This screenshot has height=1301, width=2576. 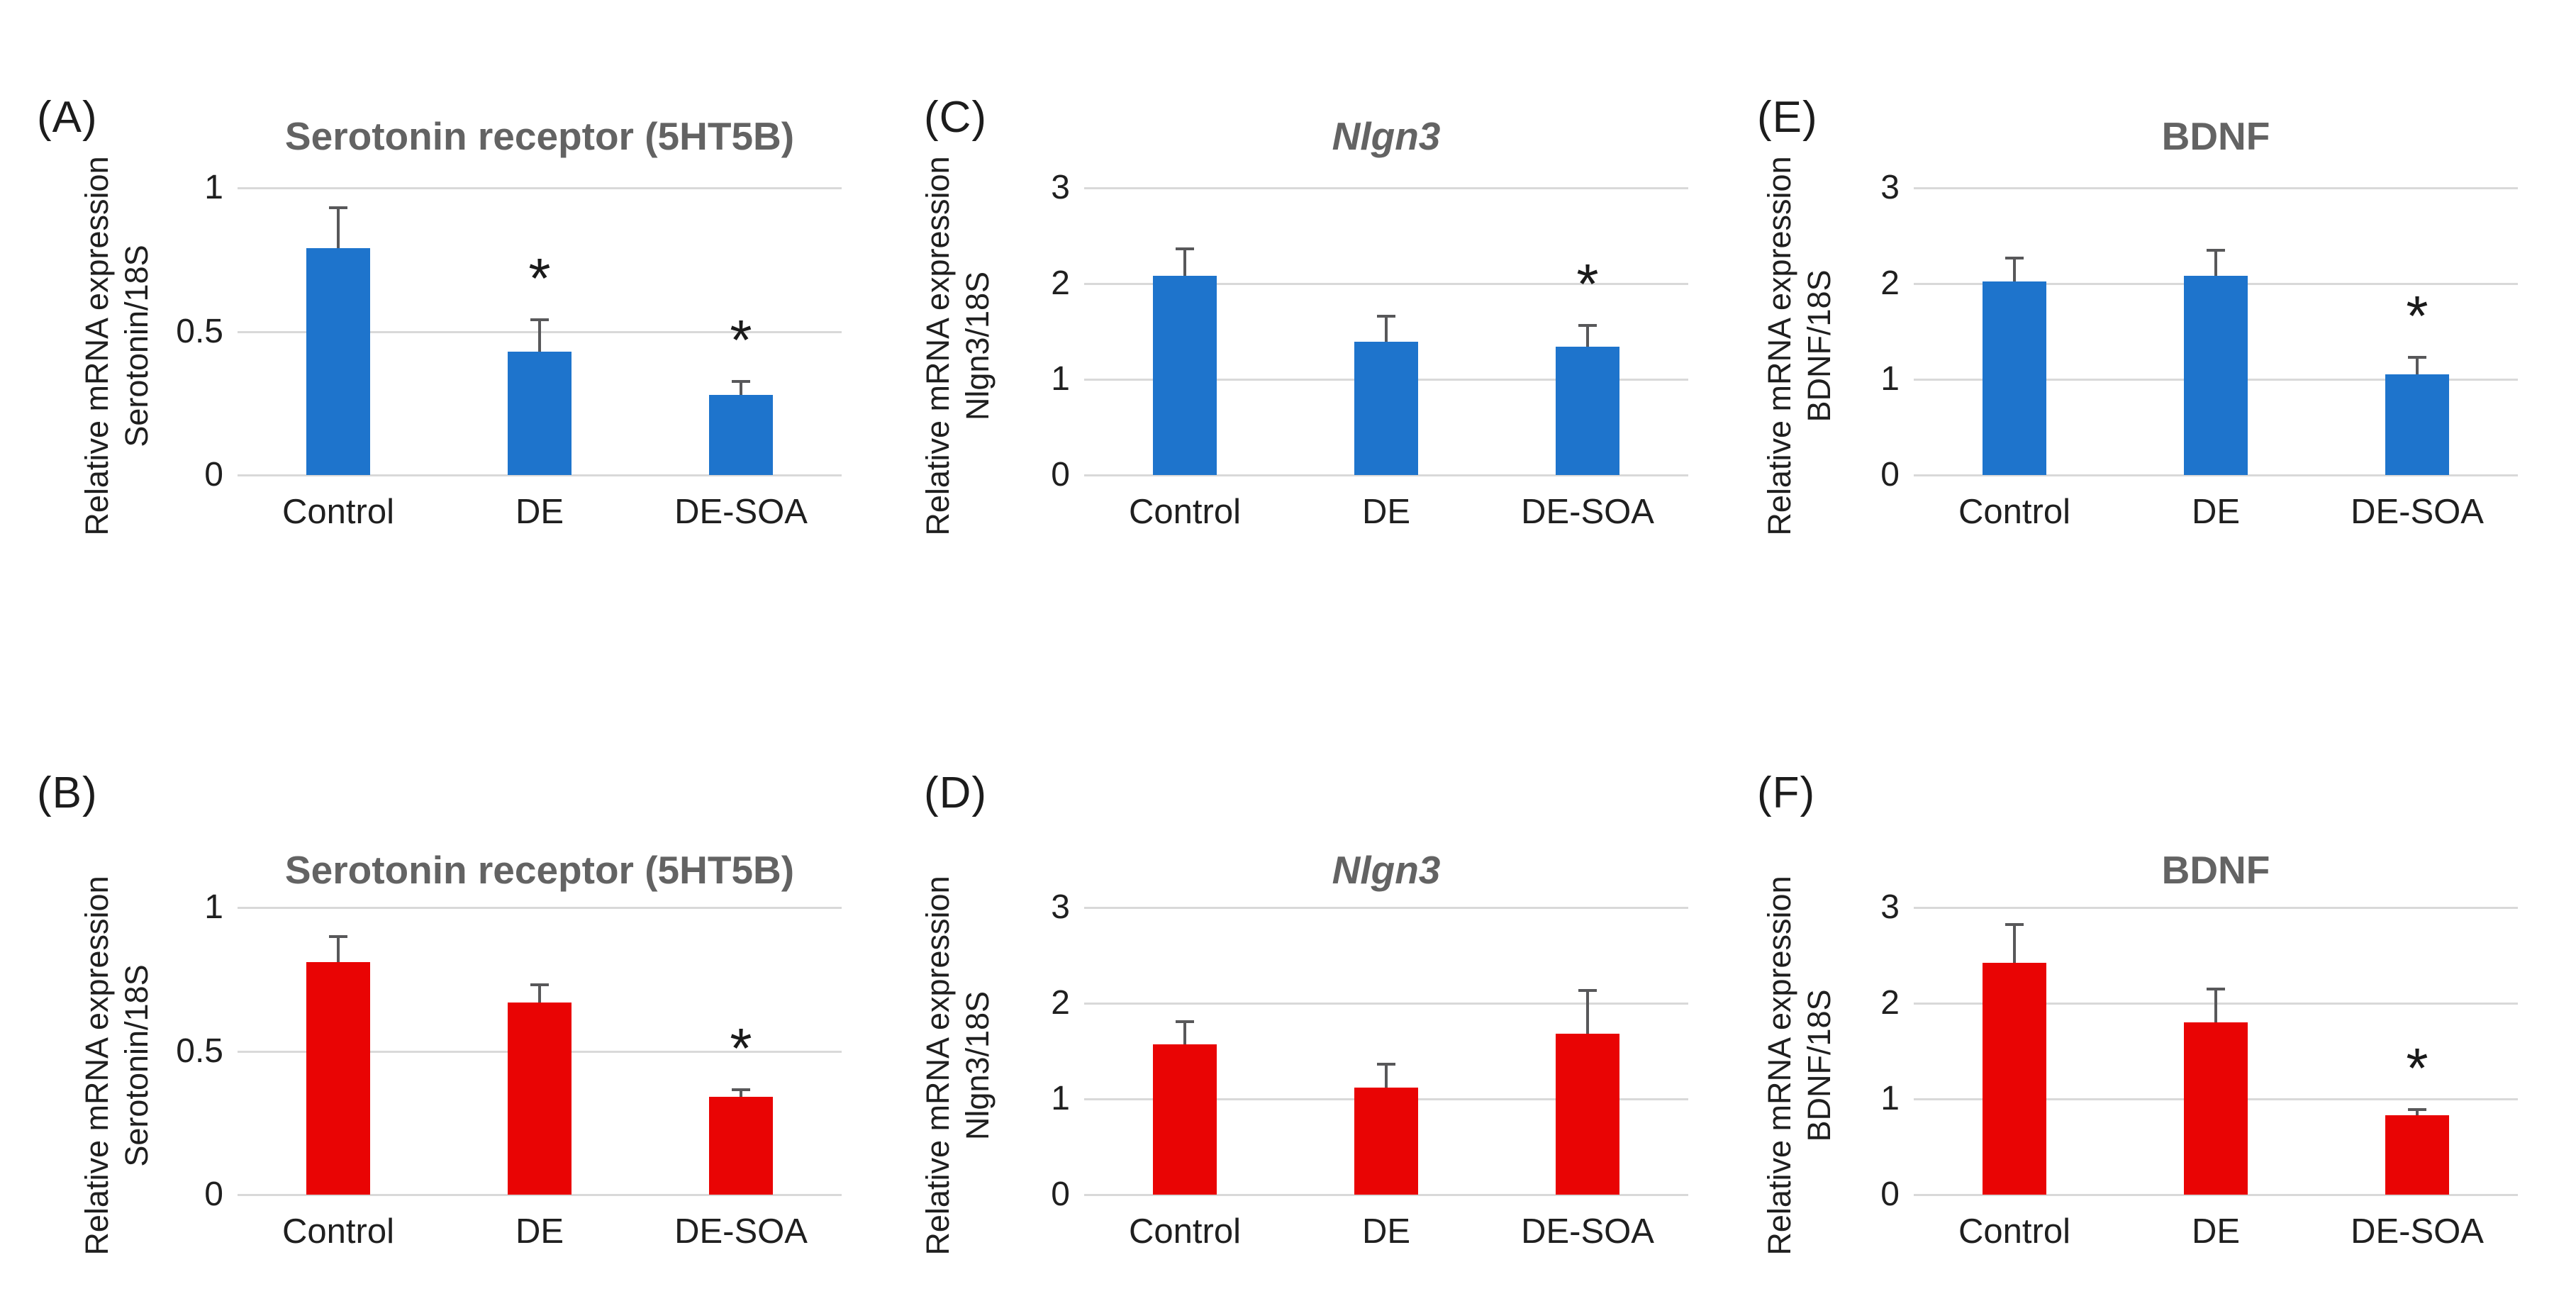 I want to click on plot-area: 0 0.5 1 Control DE * DE-SOA, so click(x=509, y=1069).